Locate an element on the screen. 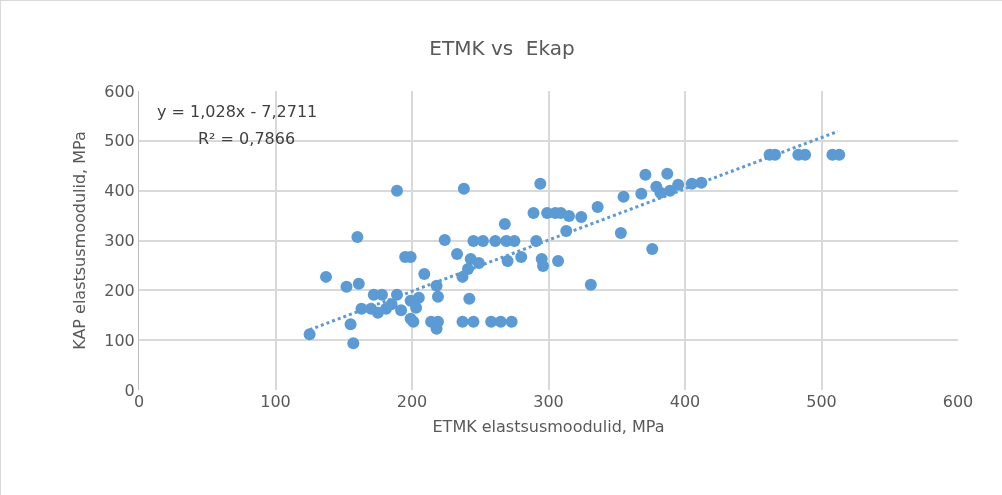 This screenshot has height=495, width=1002. y-tick-label: 300 is located at coordinates (119, 241).